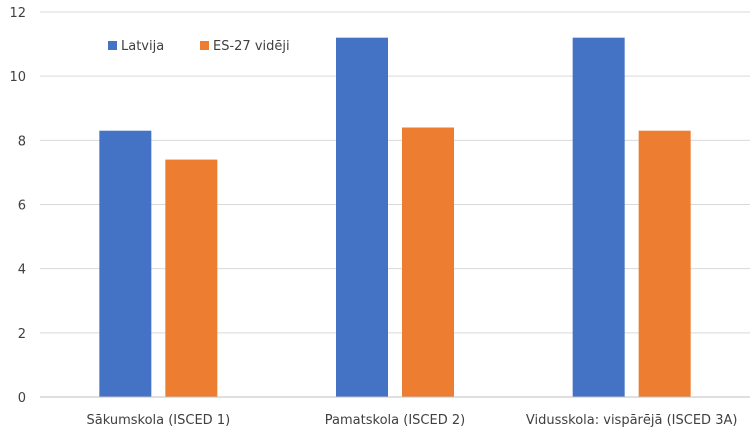 This screenshot has height=437, width=750. I want to click on y-axis-tick-labels: 0 2 4 6 8 10 12, so click(17, 206).